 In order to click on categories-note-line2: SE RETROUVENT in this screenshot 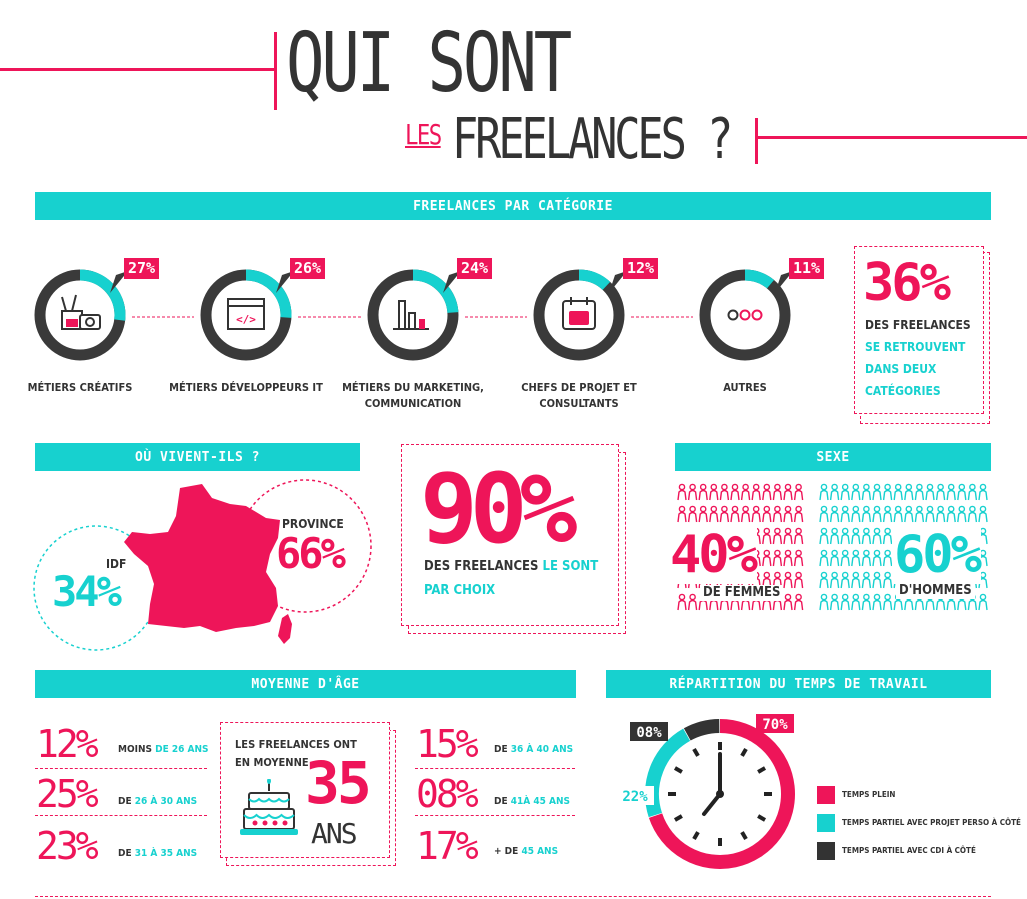, I will do `click(915, 347)`.